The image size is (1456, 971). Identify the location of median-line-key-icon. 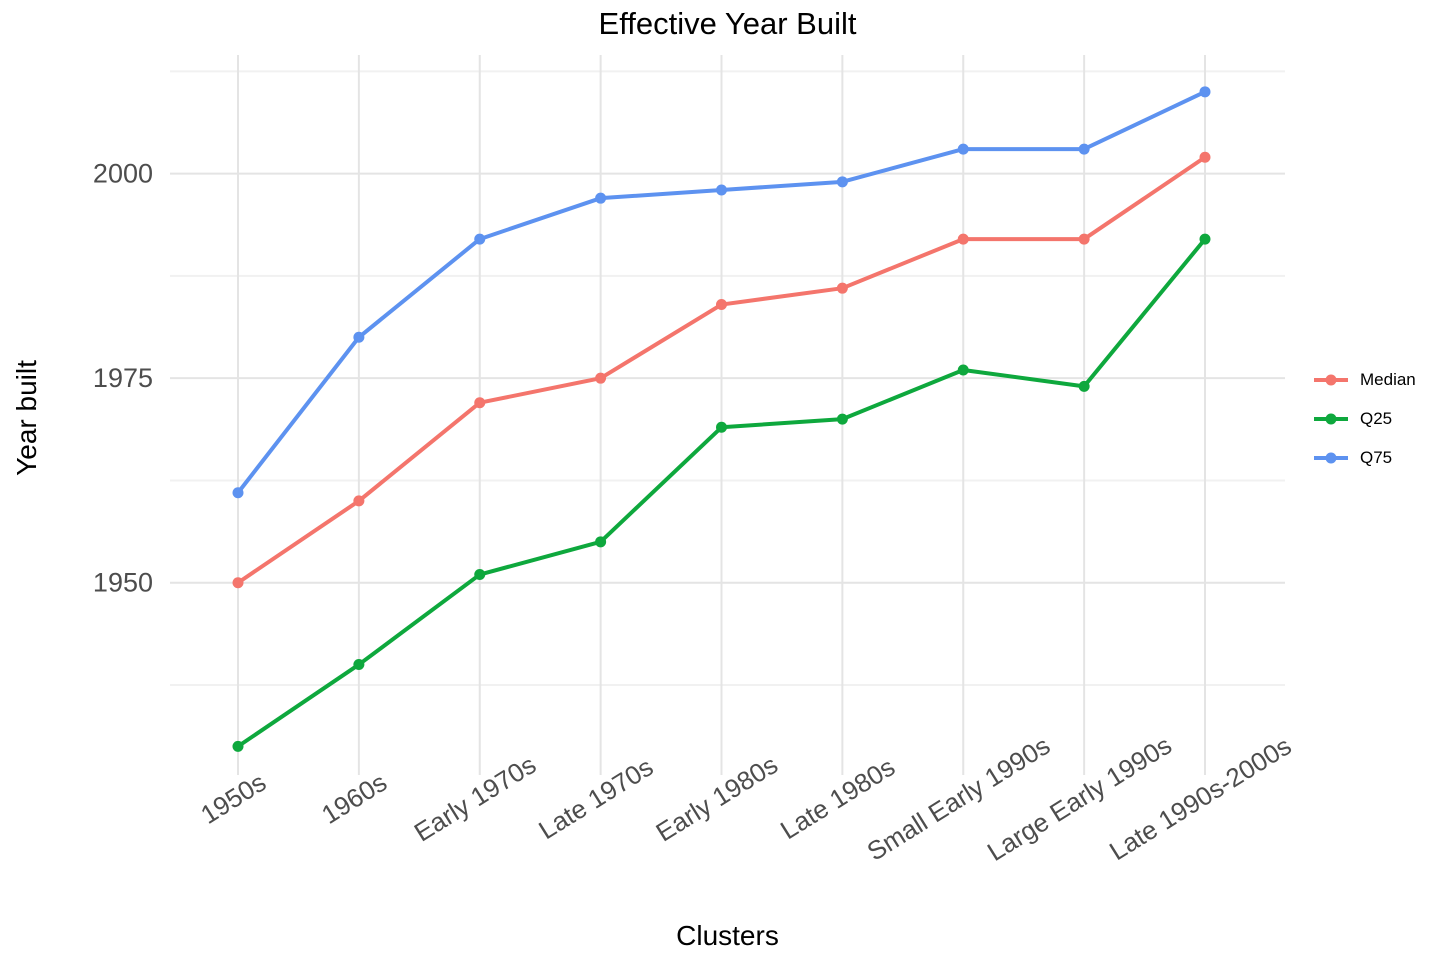
(1331, 379).